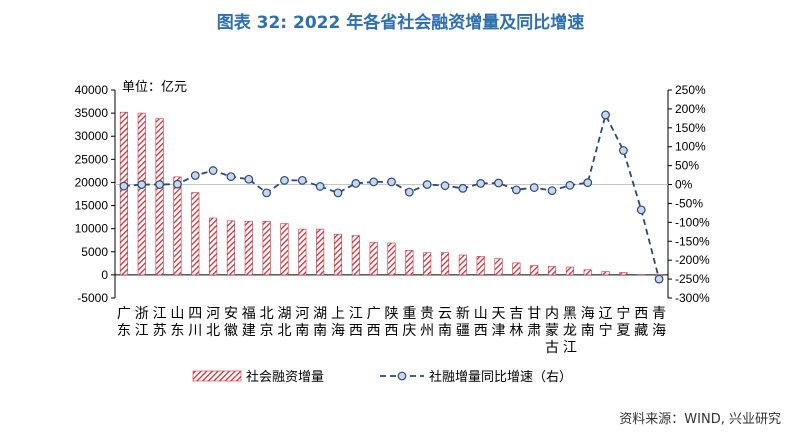 This screenshot has width=801, height=433. What do you see at coordinates (690, 147) in the screenshot?
I see `right-tick-label: 100%` at bounding box center [690, 147].